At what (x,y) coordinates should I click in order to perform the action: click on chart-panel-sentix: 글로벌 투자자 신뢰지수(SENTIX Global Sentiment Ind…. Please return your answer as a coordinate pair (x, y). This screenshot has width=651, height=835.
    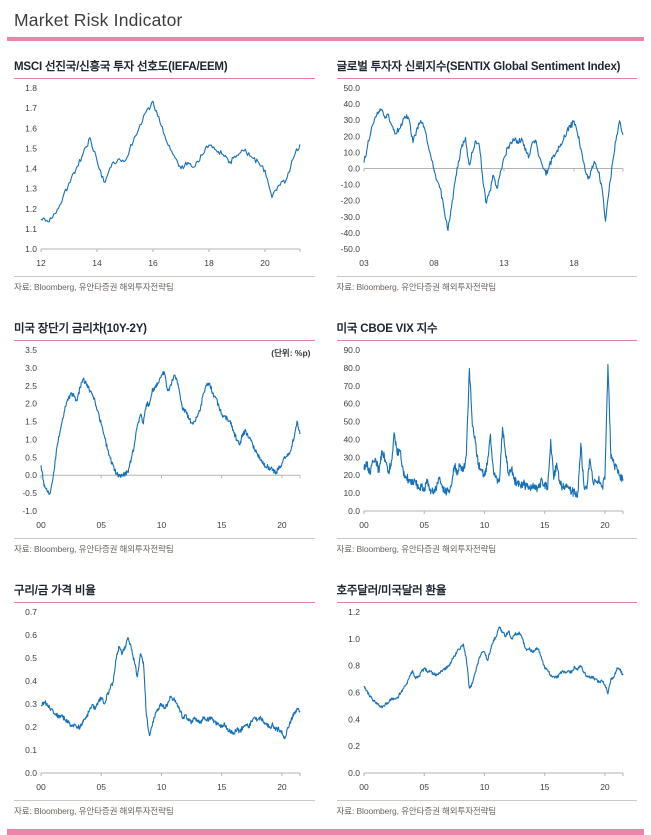
    Looking at the image, I should click on (487, 175).